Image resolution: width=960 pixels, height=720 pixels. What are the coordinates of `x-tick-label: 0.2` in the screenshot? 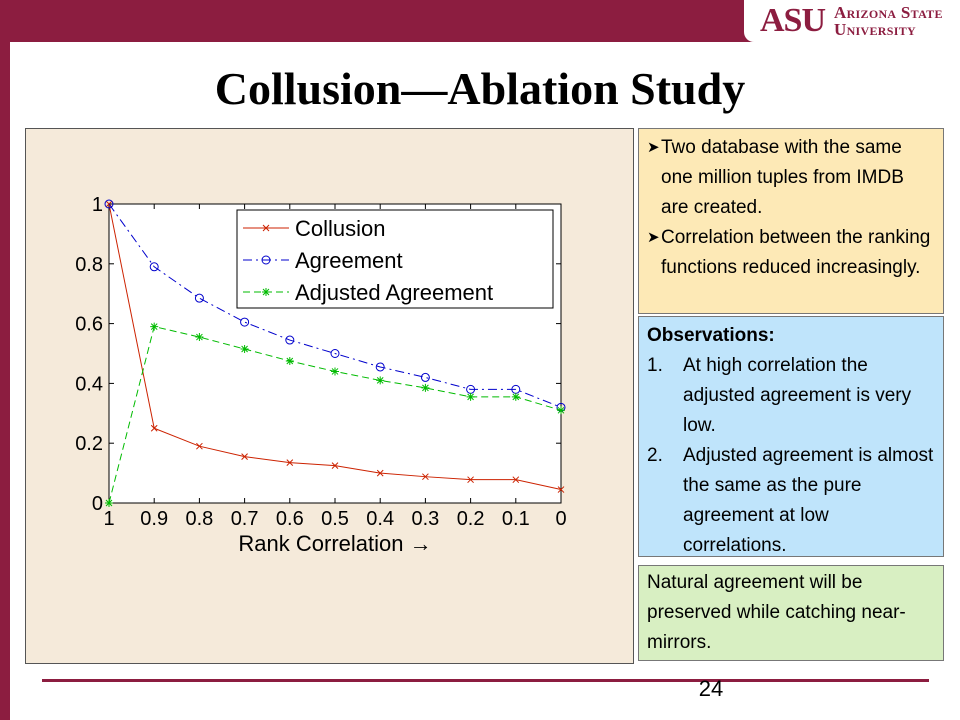 It's located at (471, 519).